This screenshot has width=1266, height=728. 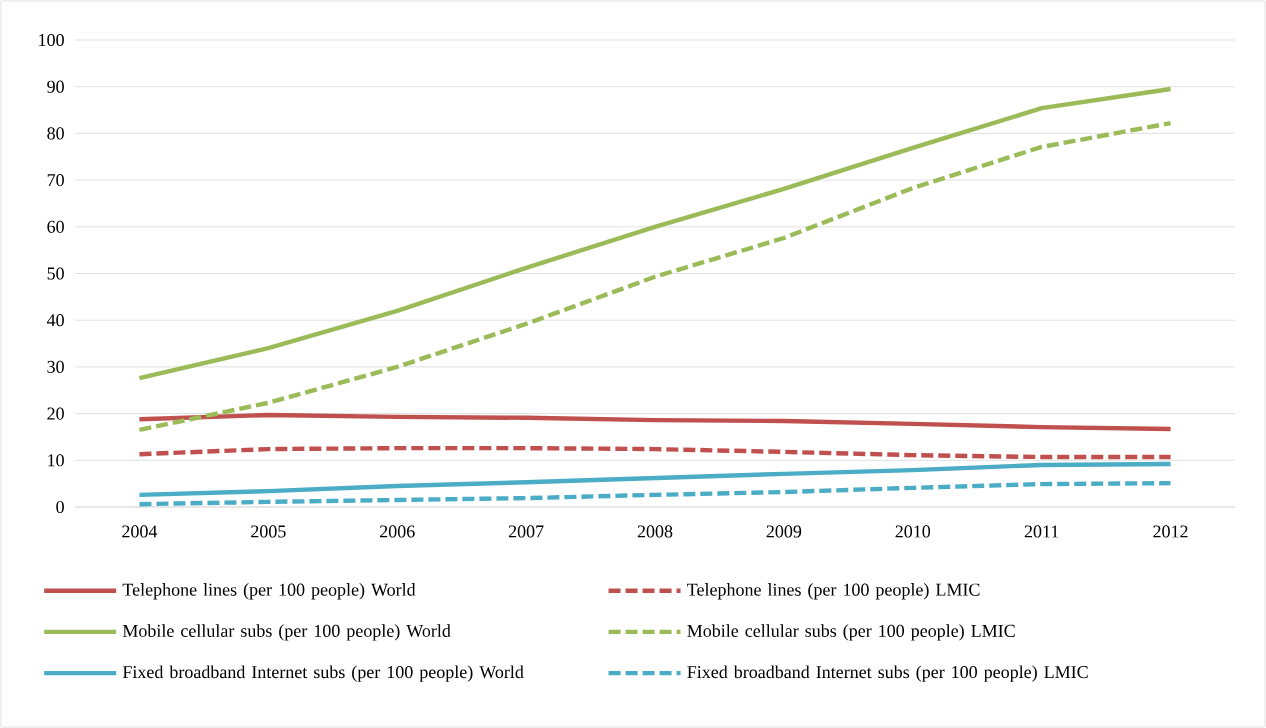 I want to click on legend-label: Fixed broadband Internet subs (per 100 people) LMIC, so click(x=887, y=673).